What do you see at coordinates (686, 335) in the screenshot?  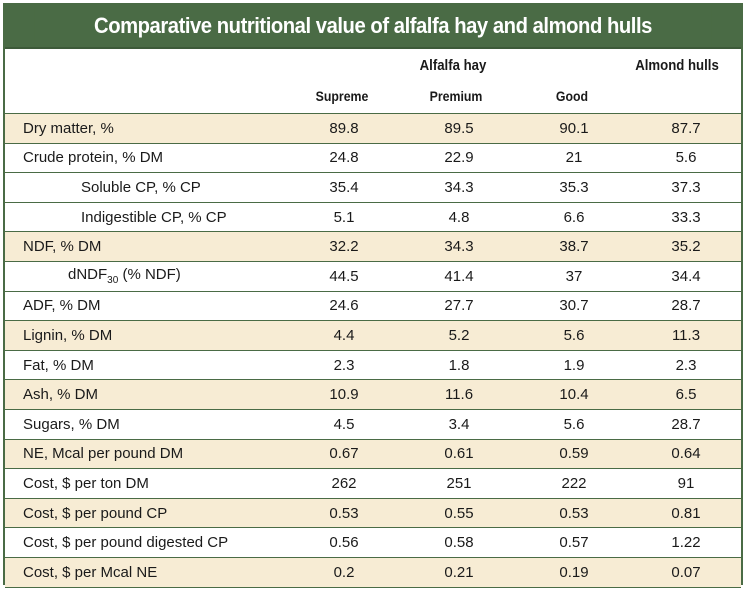 I see `cell-value: 11.3` at bounding box center [686, 335].